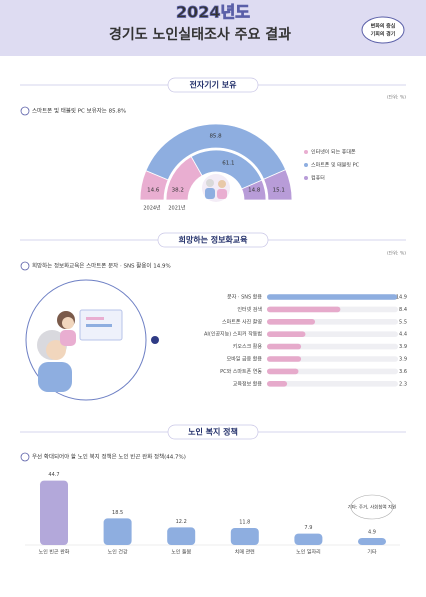  I want to click on header-title: 경기도 노인실태조사 주요 결과, so click(200, 34).